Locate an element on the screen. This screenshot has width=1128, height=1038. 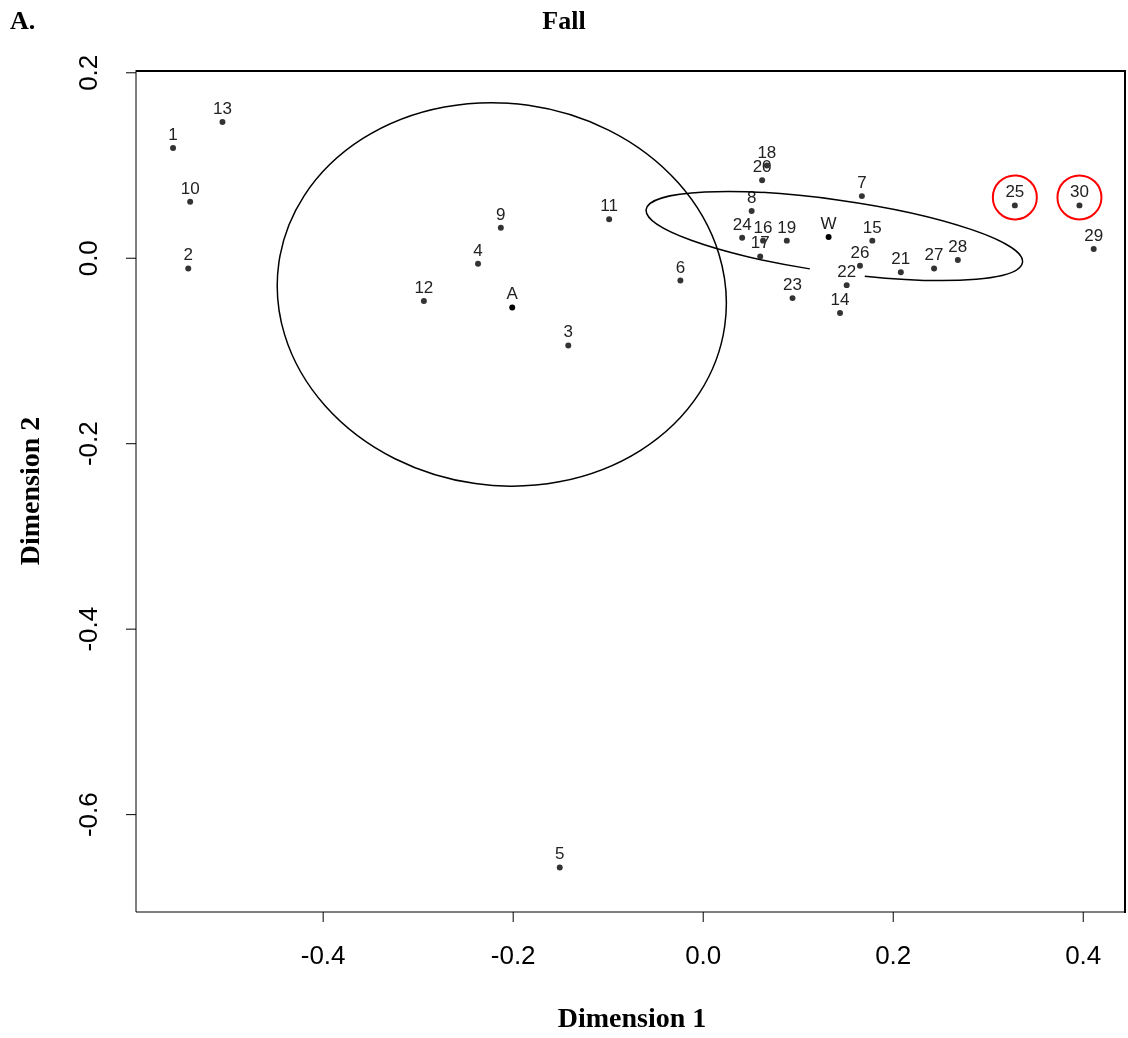
text: A. is located at coordinates (23, 20).